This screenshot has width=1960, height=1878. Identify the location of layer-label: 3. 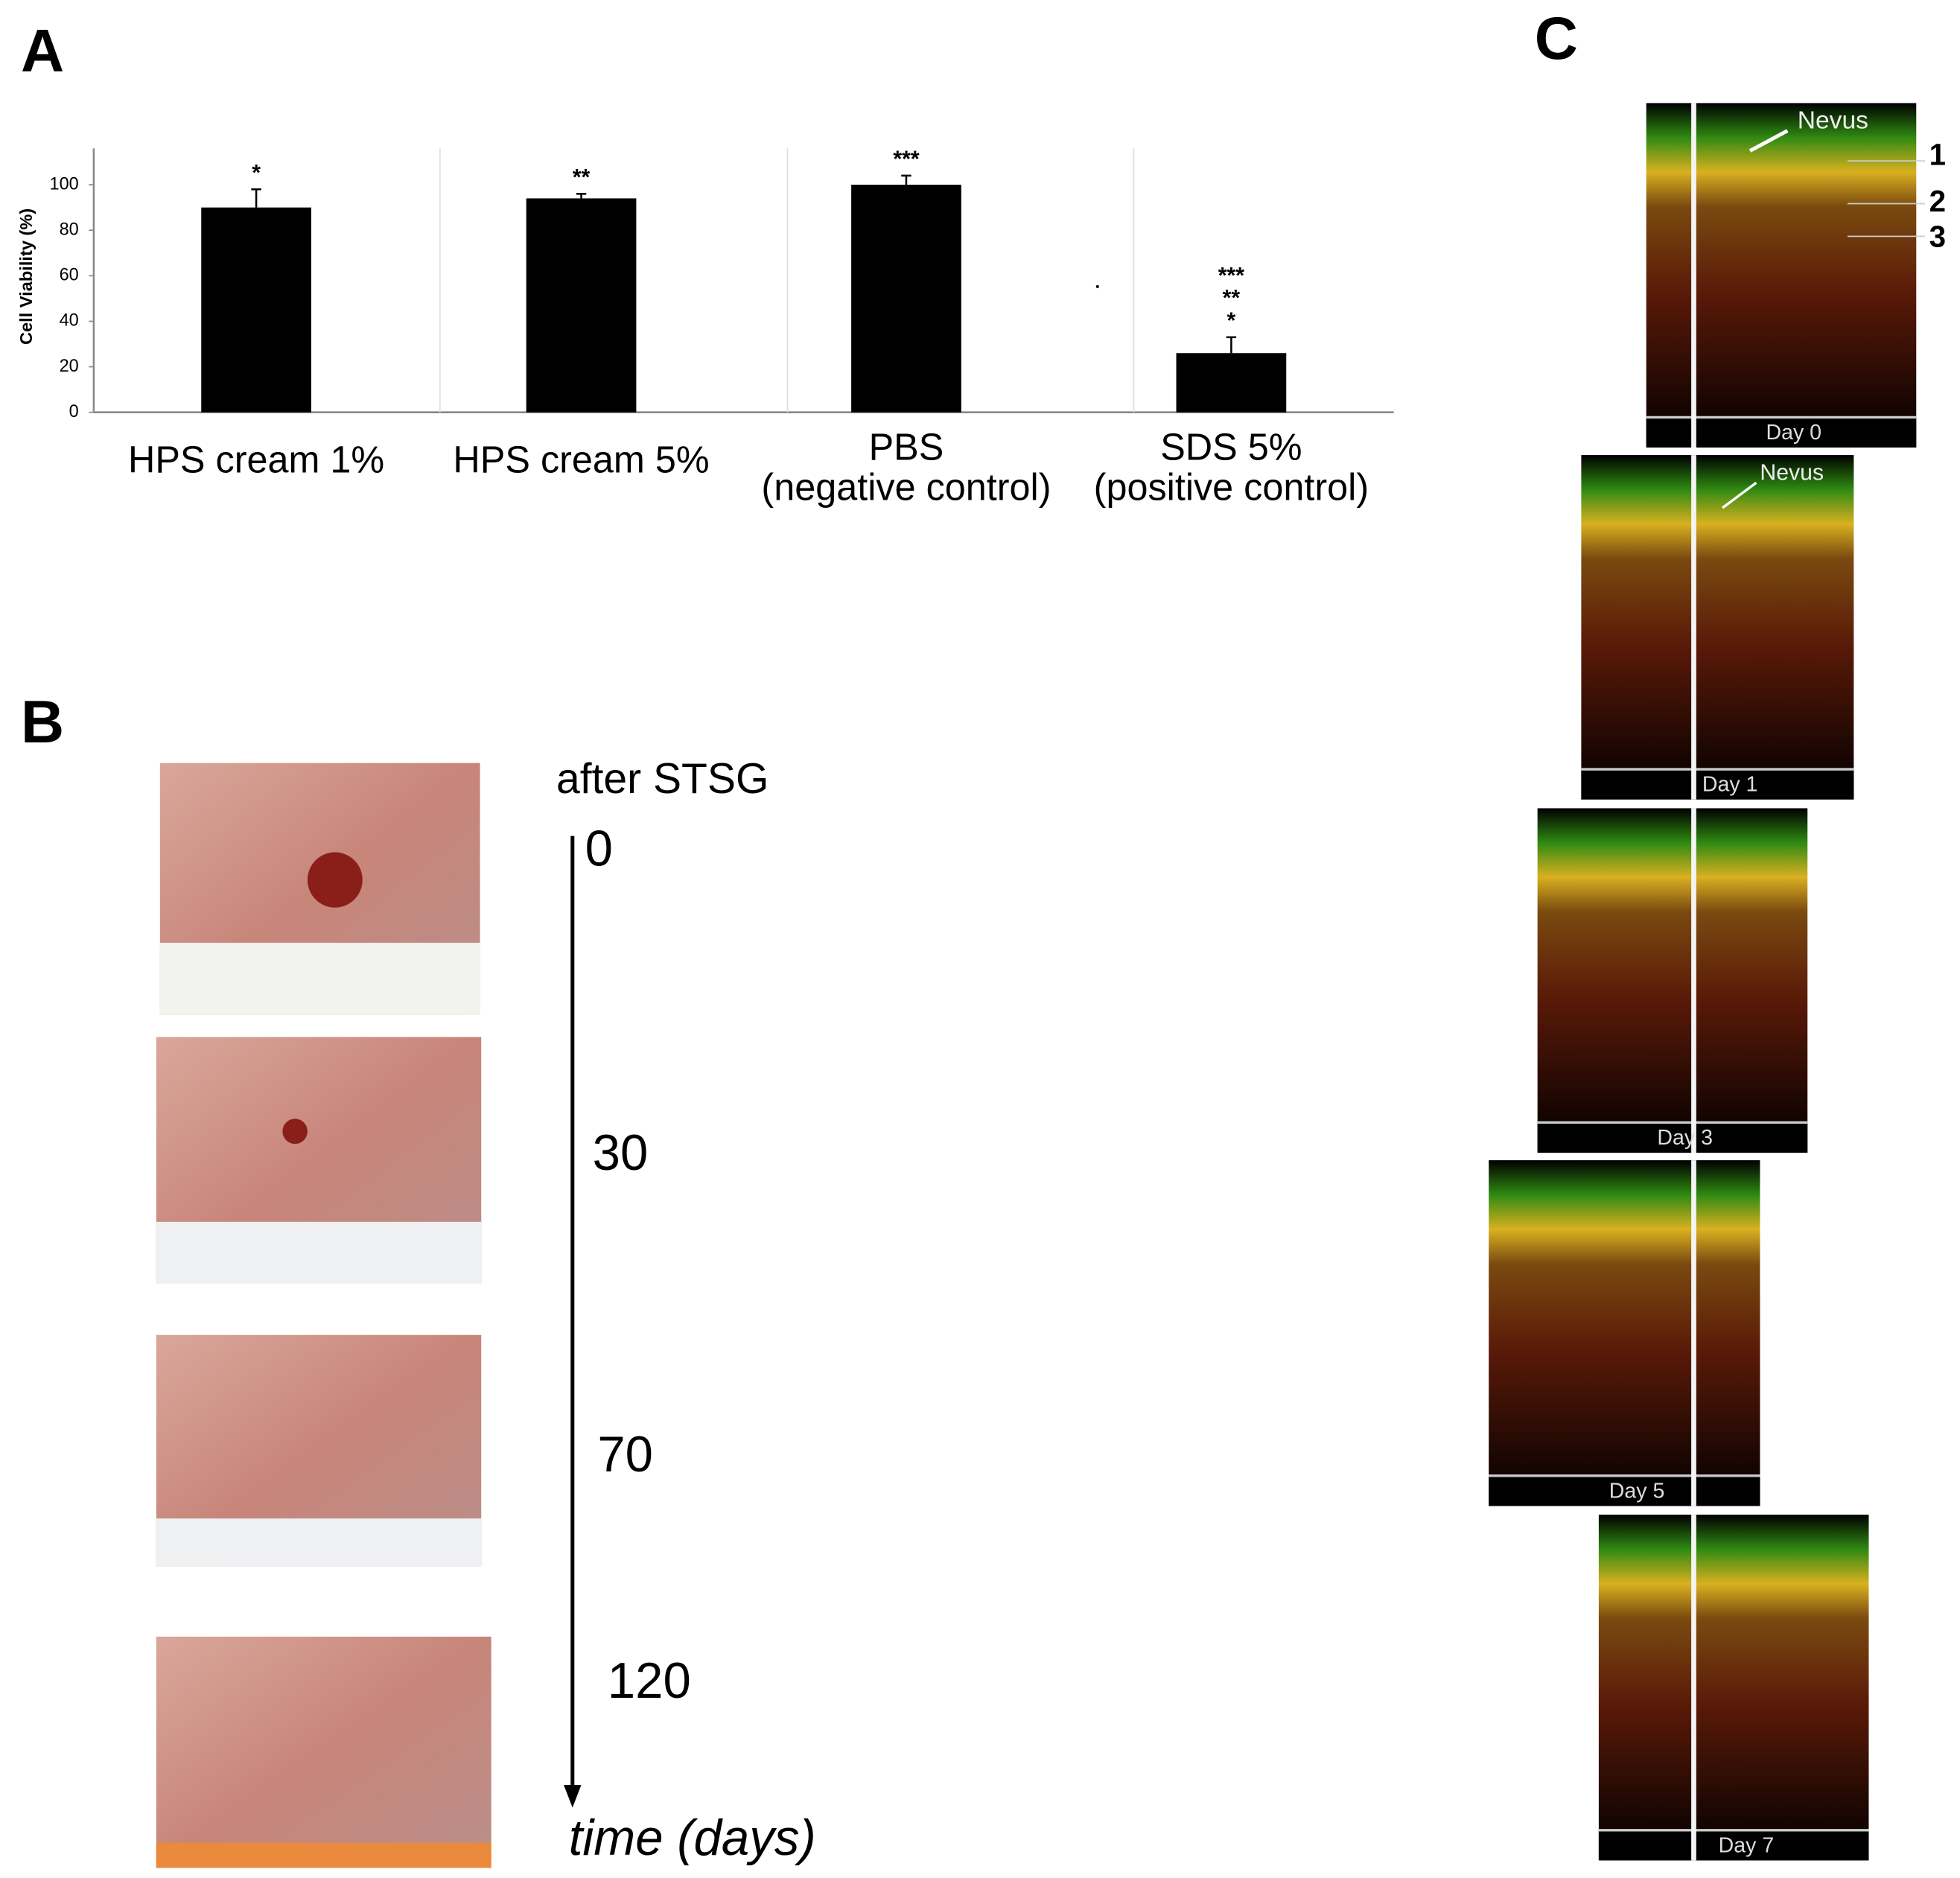
(1937, 236).